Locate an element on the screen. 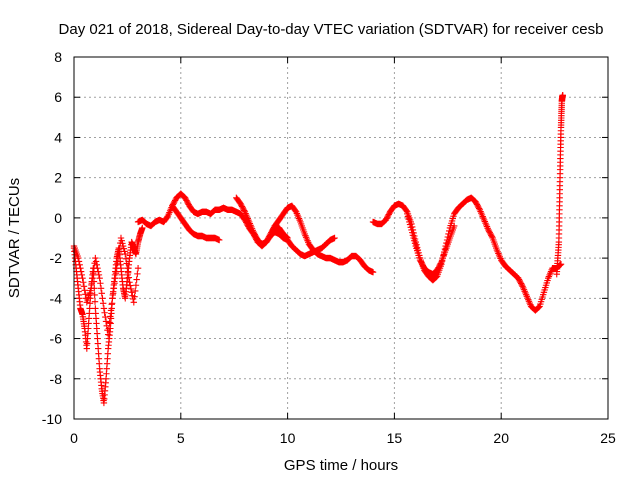 Image resolution: width=640 pixels, height=480 pixels. x-tick-label: 5 is located at coordinates (181, 438).